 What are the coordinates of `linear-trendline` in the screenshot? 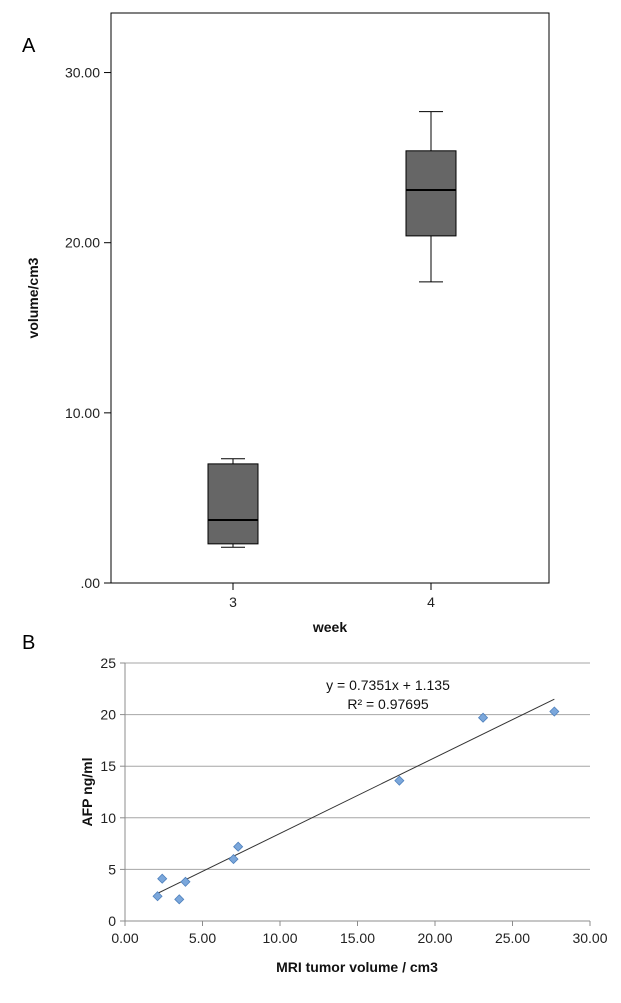 It's located at (355, 796).